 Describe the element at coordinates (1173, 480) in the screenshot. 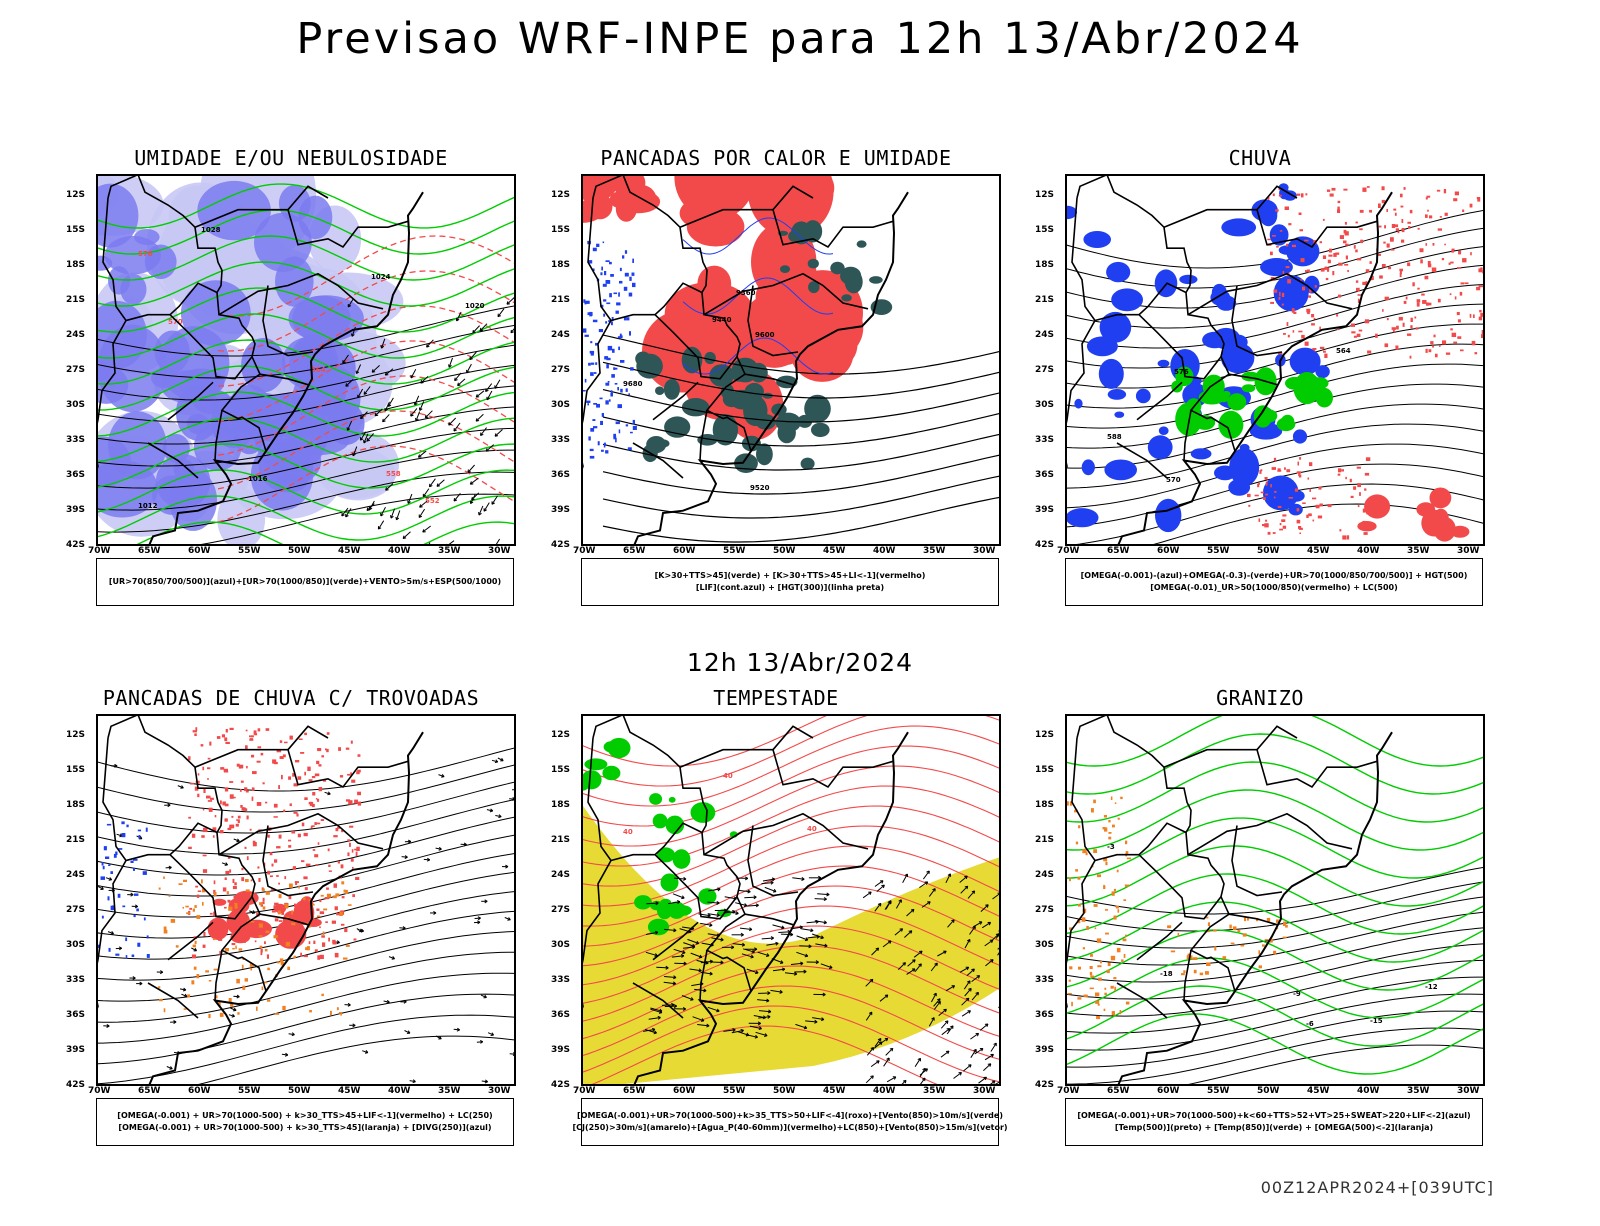

I see `contour-label: 570` at that location.